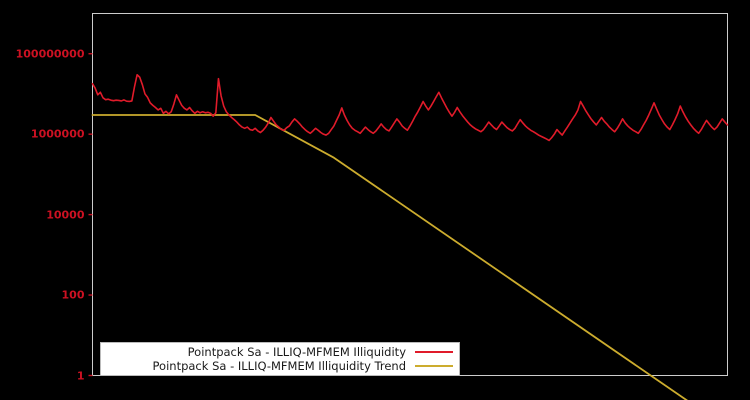 The height and width of the screenshot is (400, 750). Describe the element at coordinates (434, 366) in the screenshot. I see `legend-swatch-illiquidity-trend` at that location.